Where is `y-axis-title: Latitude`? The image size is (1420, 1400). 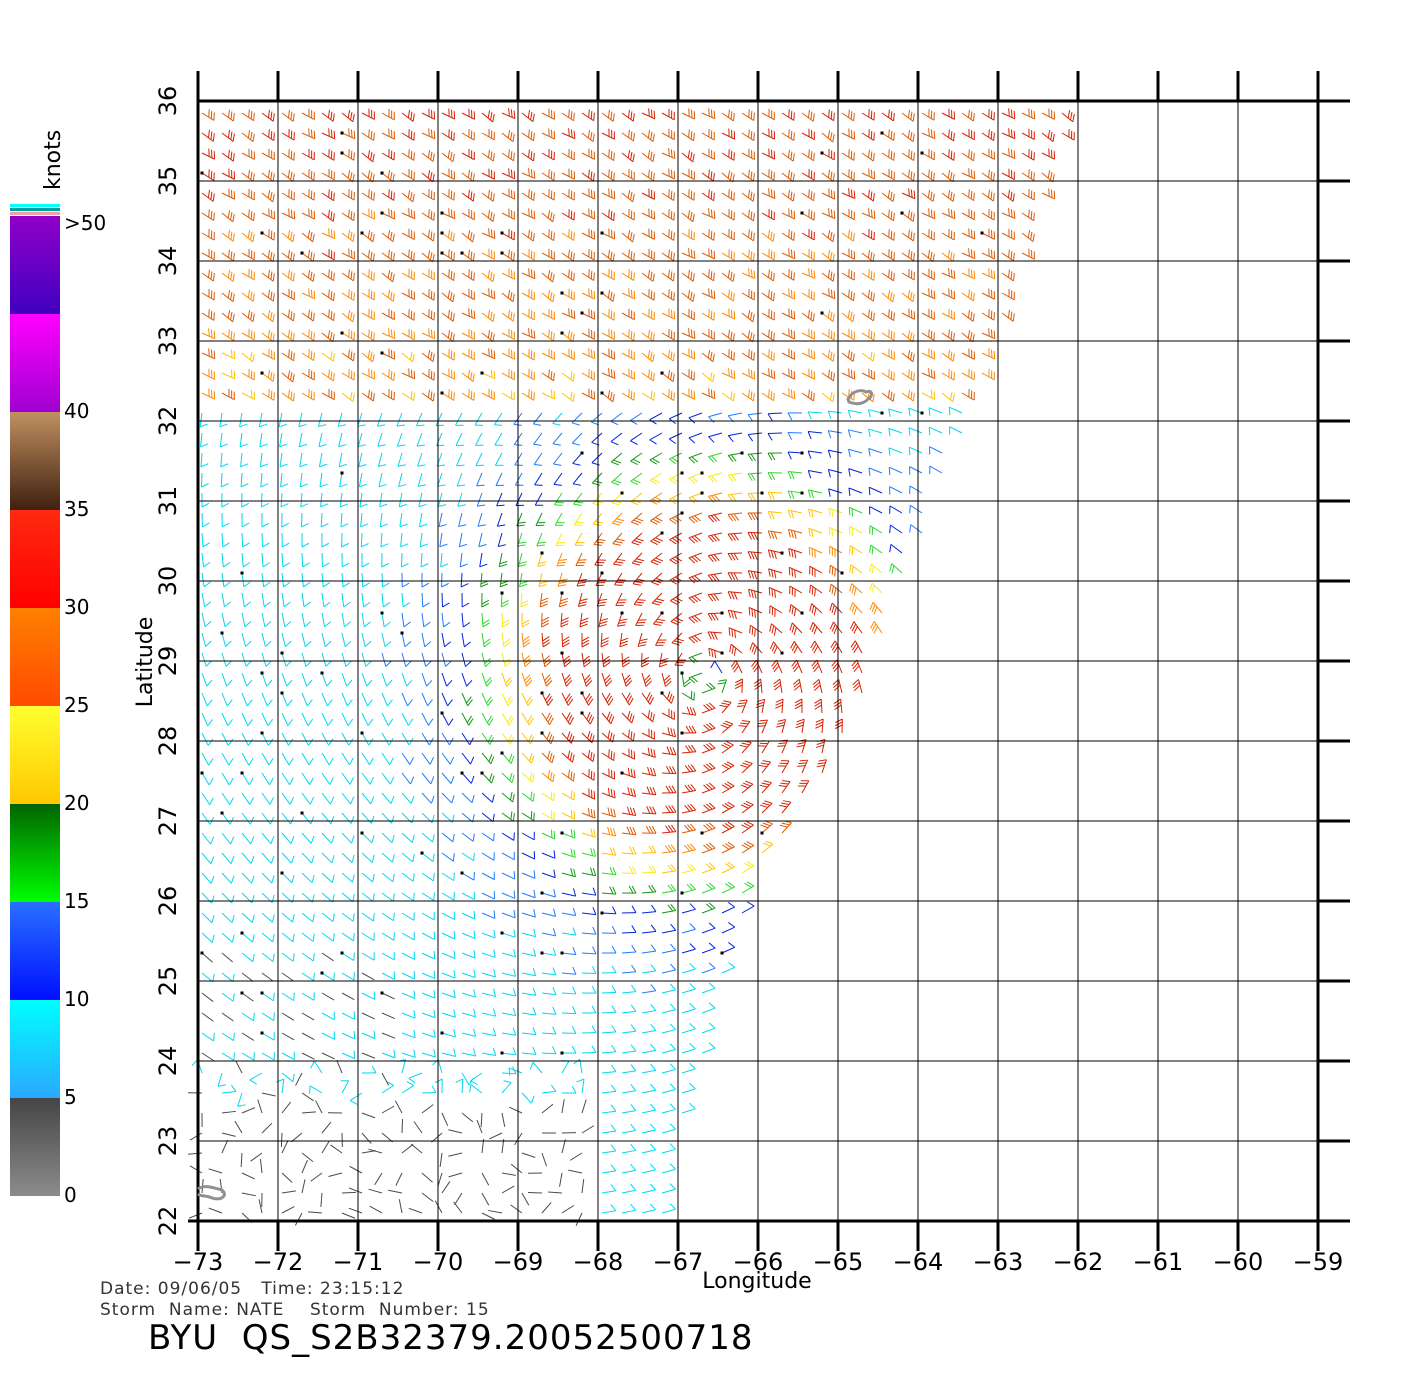
y-axis-title: Latitude is located at coordinates (145, 662).